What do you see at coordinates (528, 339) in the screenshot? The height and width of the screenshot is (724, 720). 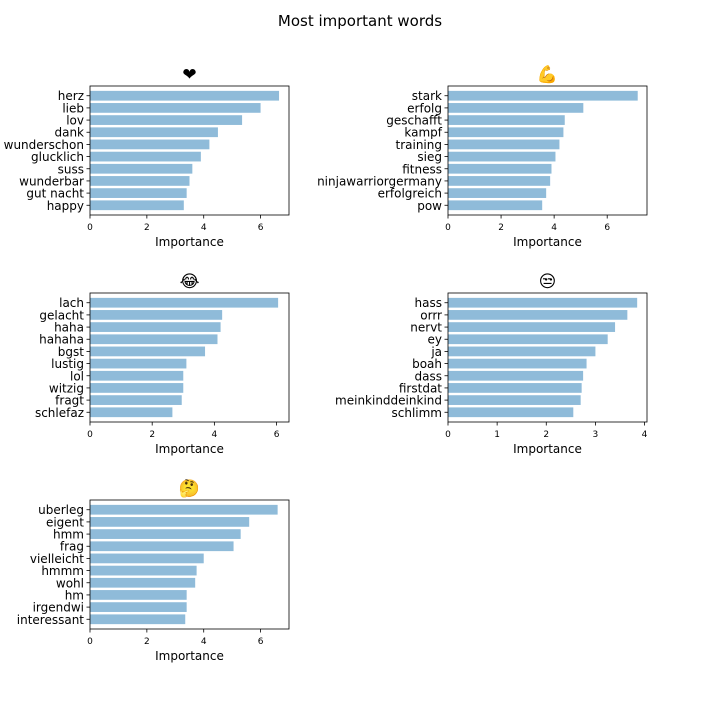 I see `bar-ey` at bounding box center [528, 339].